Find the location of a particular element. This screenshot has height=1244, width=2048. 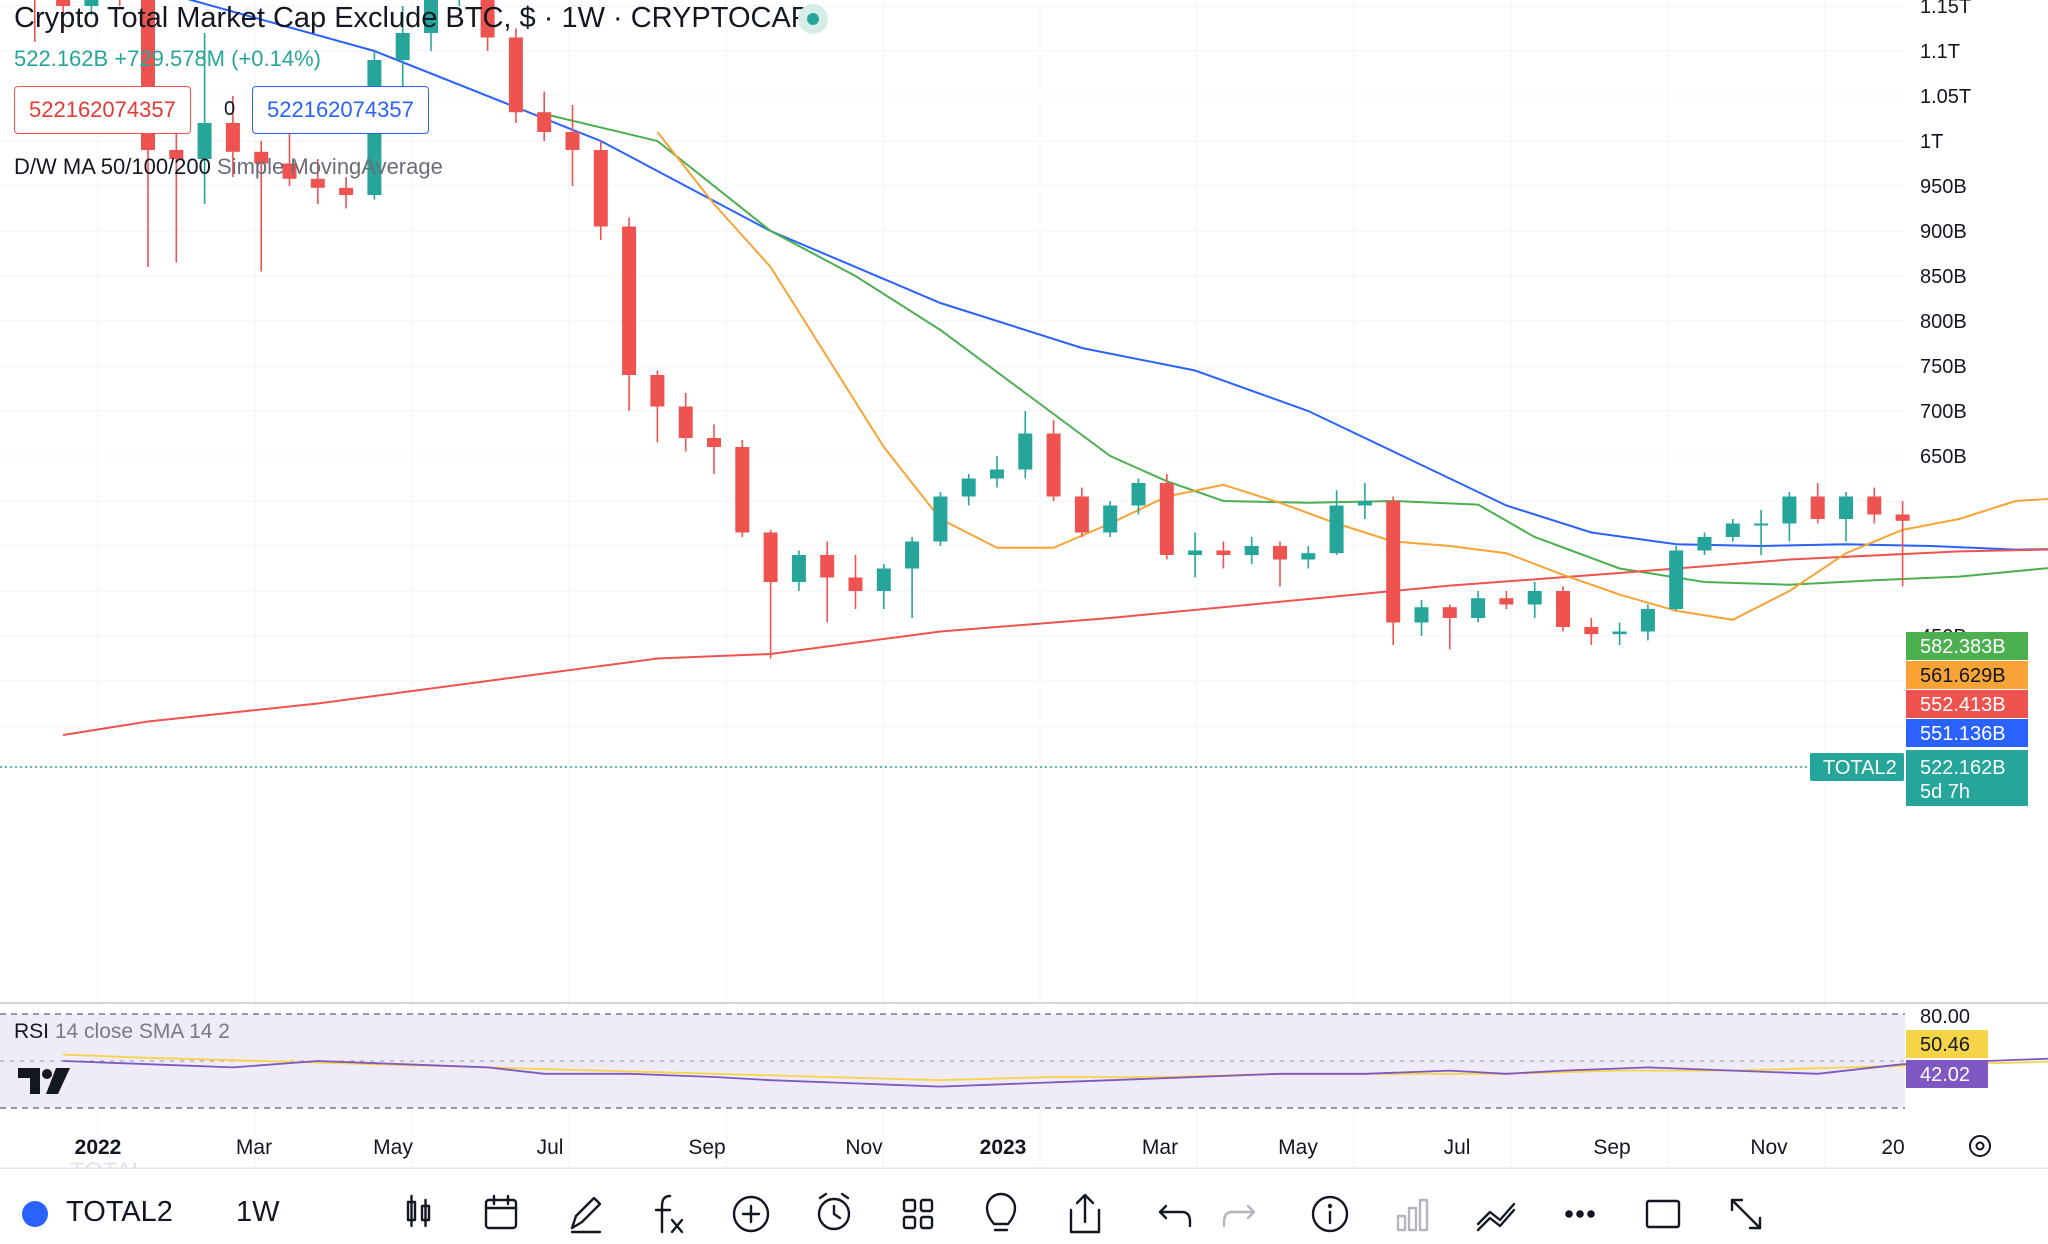

plus-circle-icon is located at coordinates (751, 1214).